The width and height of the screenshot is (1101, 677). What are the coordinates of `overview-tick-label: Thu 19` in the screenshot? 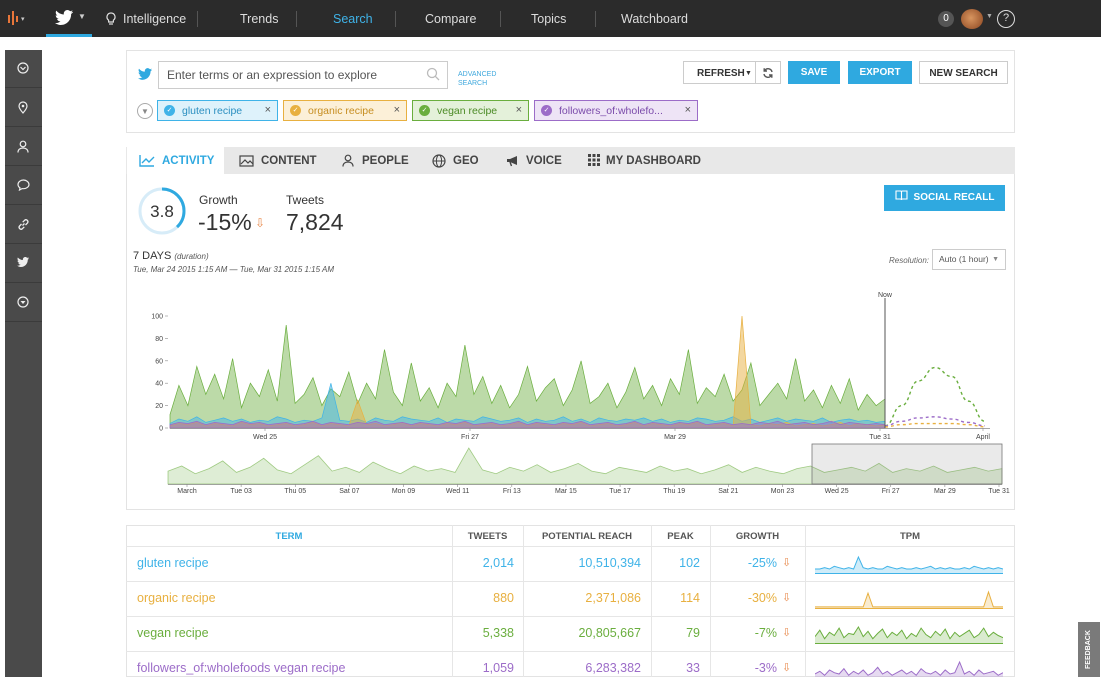 It's located at (674, 491).